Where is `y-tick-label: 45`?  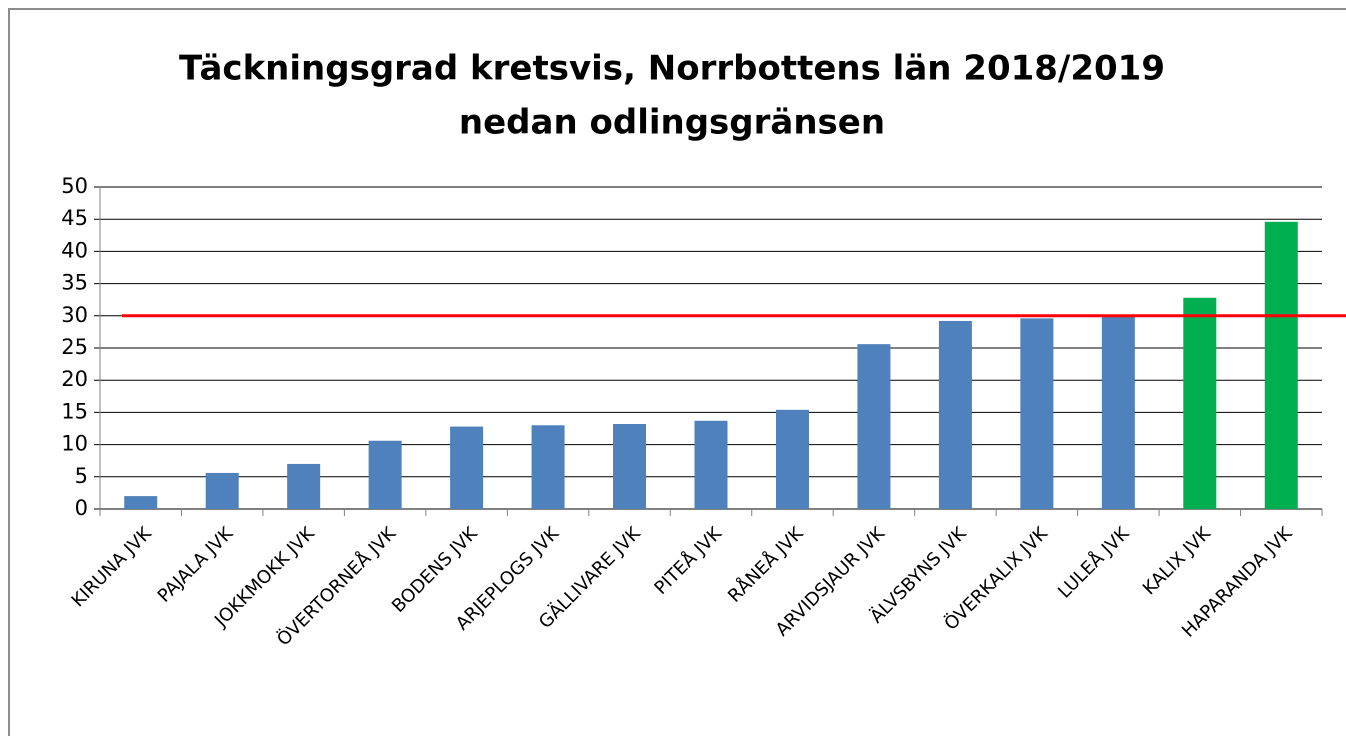 y-tick-label: 45 is located at coordinates (74, 218).